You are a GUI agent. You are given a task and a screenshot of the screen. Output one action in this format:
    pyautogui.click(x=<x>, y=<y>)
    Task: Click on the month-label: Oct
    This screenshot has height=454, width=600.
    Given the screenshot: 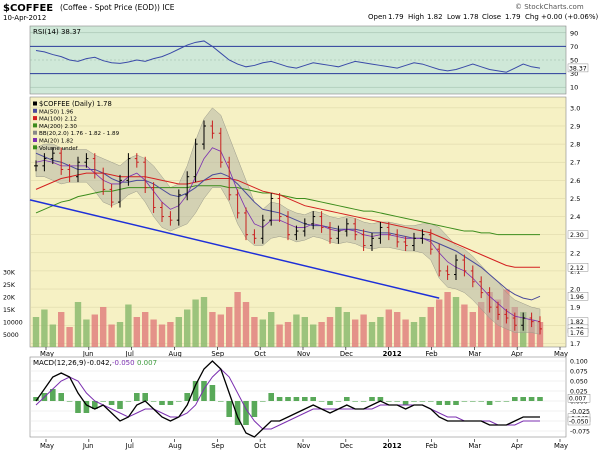 What is the action you would take?
    pyautogui.click(x=260, y=354)
    